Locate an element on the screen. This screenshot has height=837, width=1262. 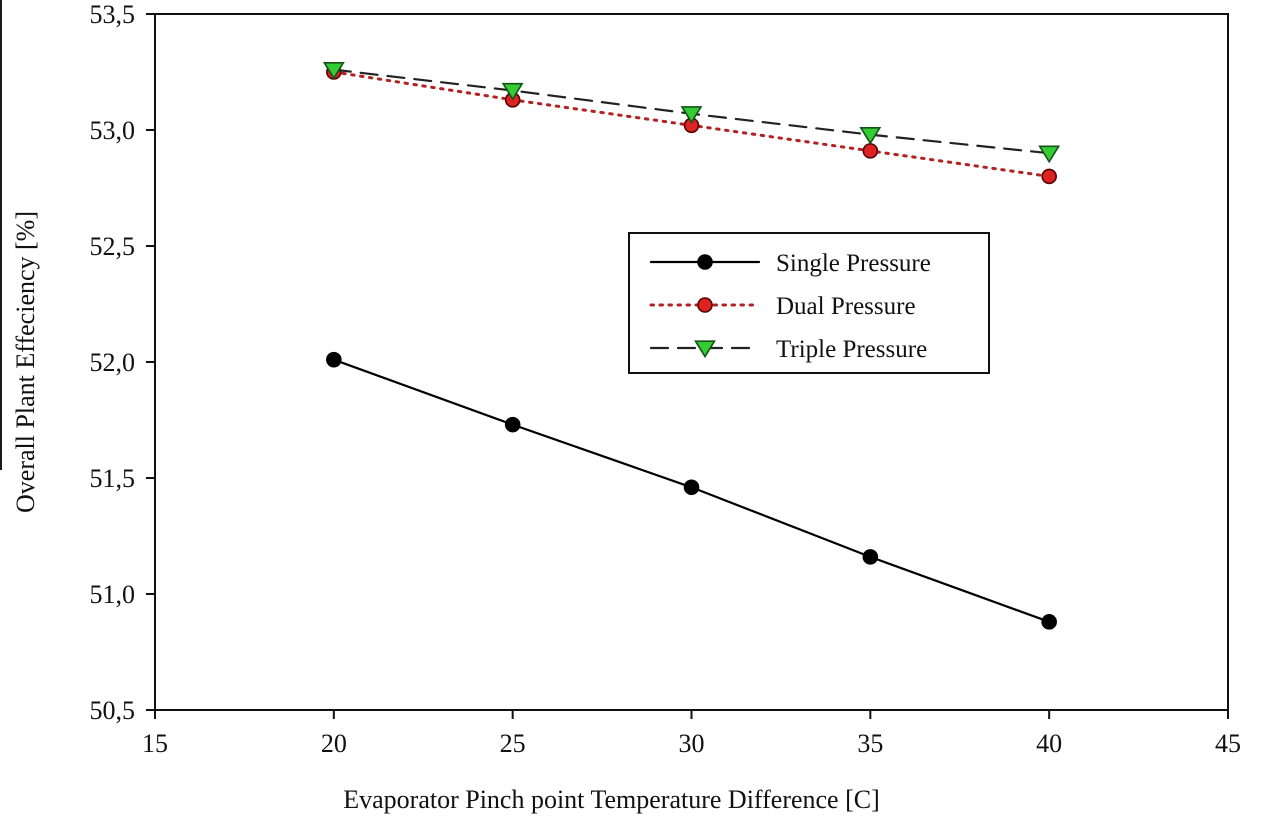
x-tick-label: 40 is located at coordinates (1049, 743).